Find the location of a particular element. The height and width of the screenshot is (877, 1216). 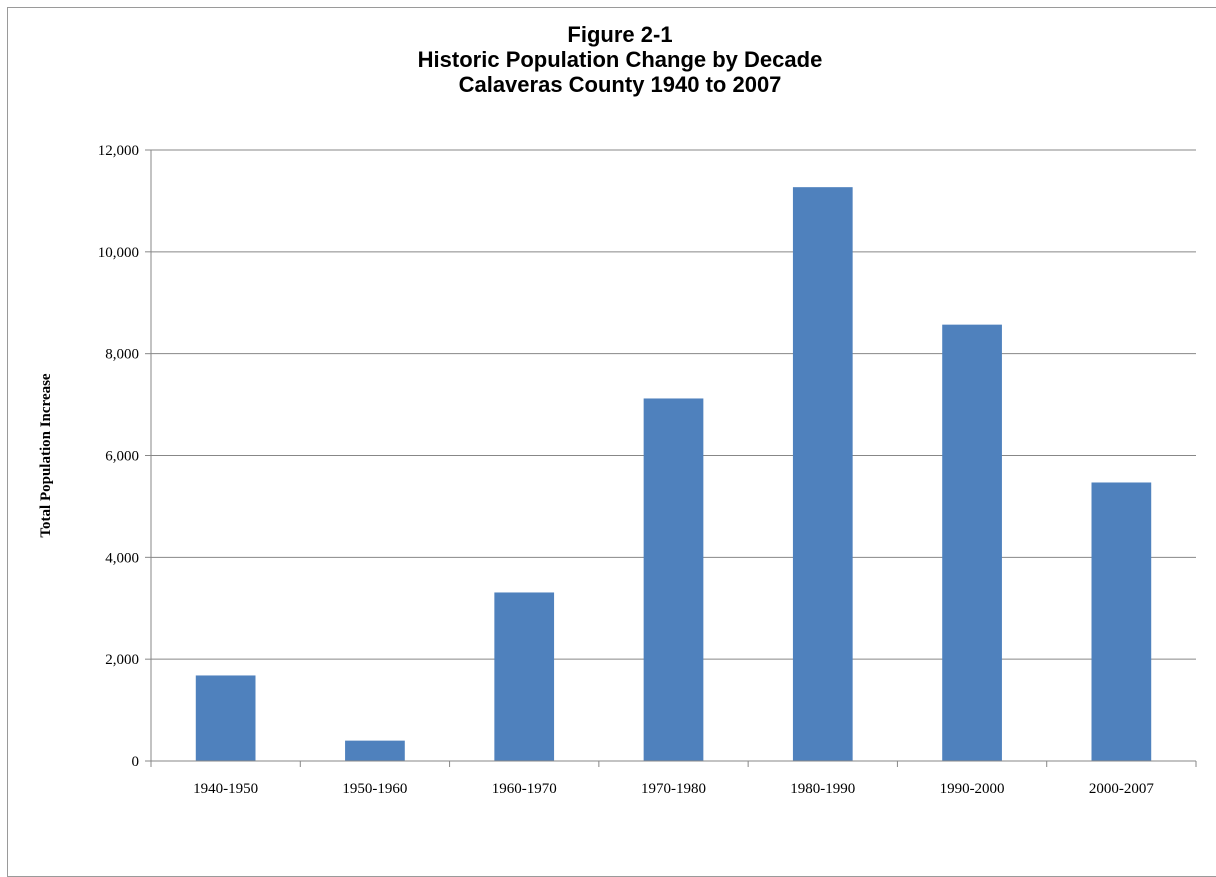

y-axis-ticks: 0 2,000 4,000 6,000 8,000 10,000 12,000 is located at coordinates (124, 456).